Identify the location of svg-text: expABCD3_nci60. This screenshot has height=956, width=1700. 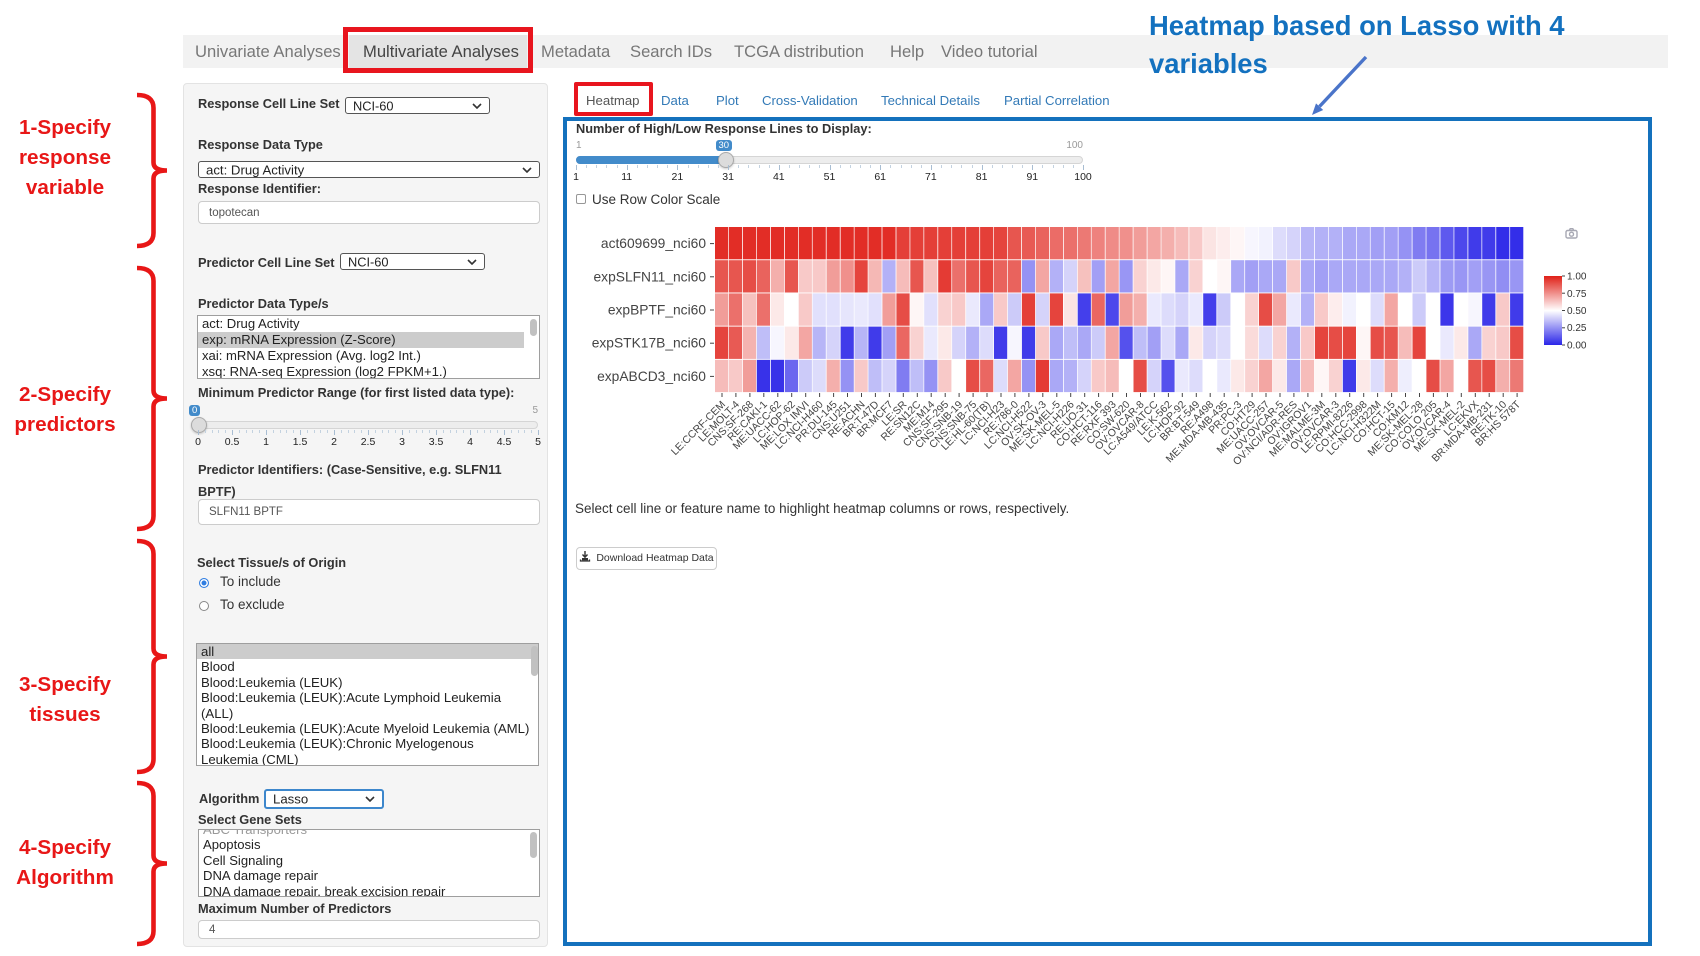
(651, 376).